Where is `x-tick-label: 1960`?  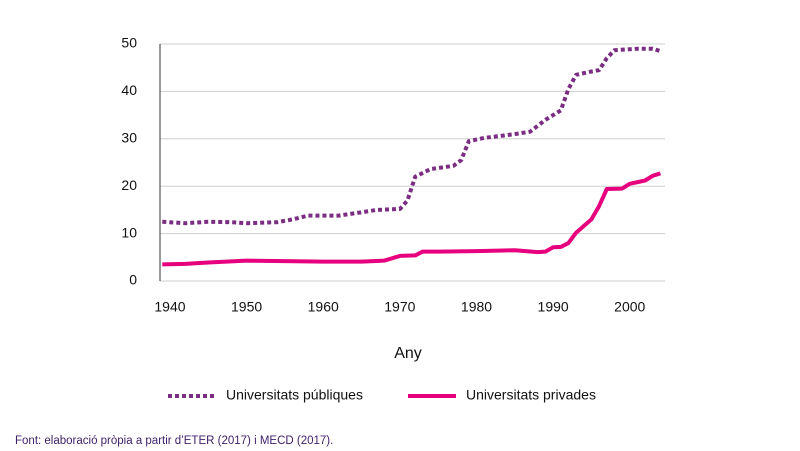
x-tick-label: 1960 is located at coordinates (323, 307).